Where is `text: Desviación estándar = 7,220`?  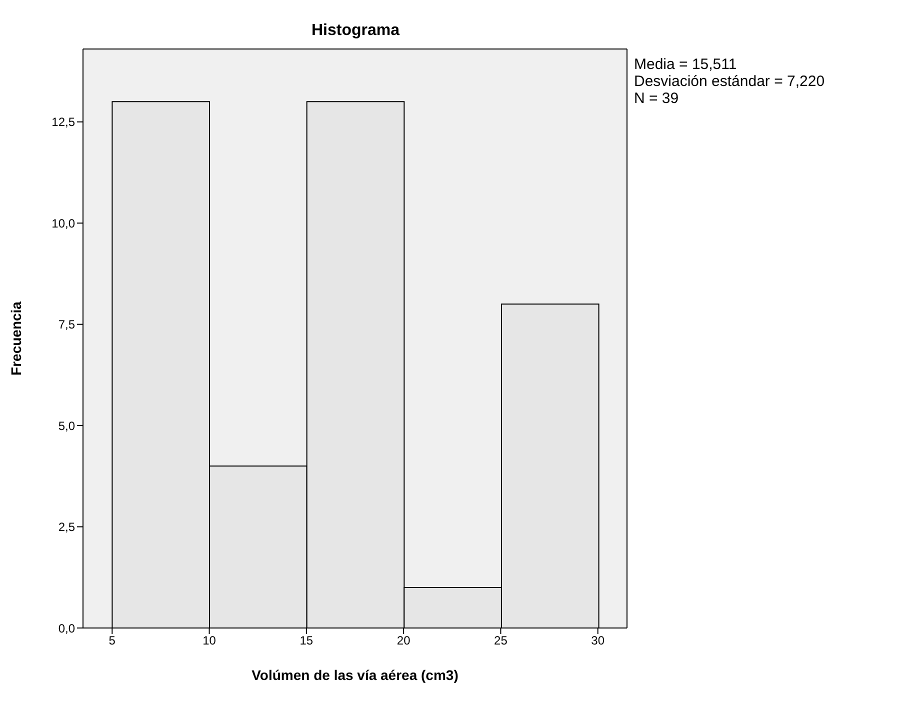
text: Desviación estándar = 7,220 is located at coordinates (729, 81).